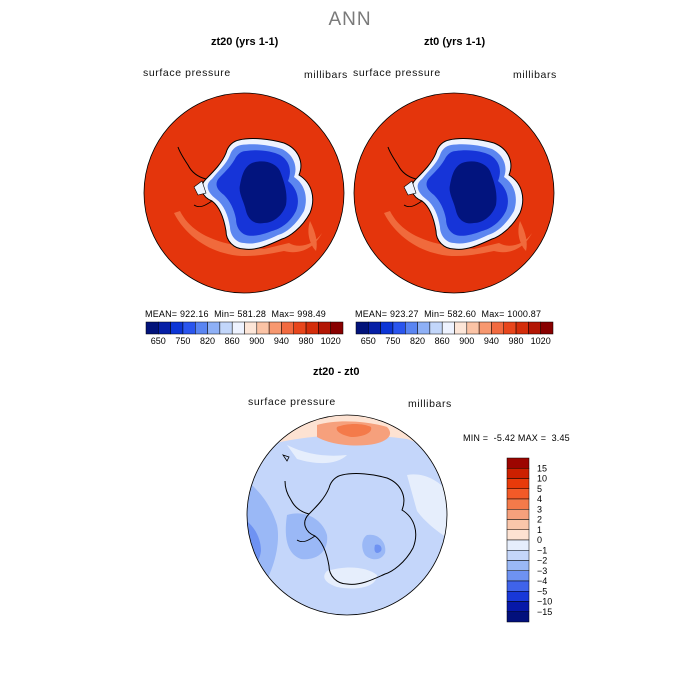 The width and height of the screenshot is (700, 700). I want to click on panel3-colorbar-tick-label: 3, so click(539, 509).